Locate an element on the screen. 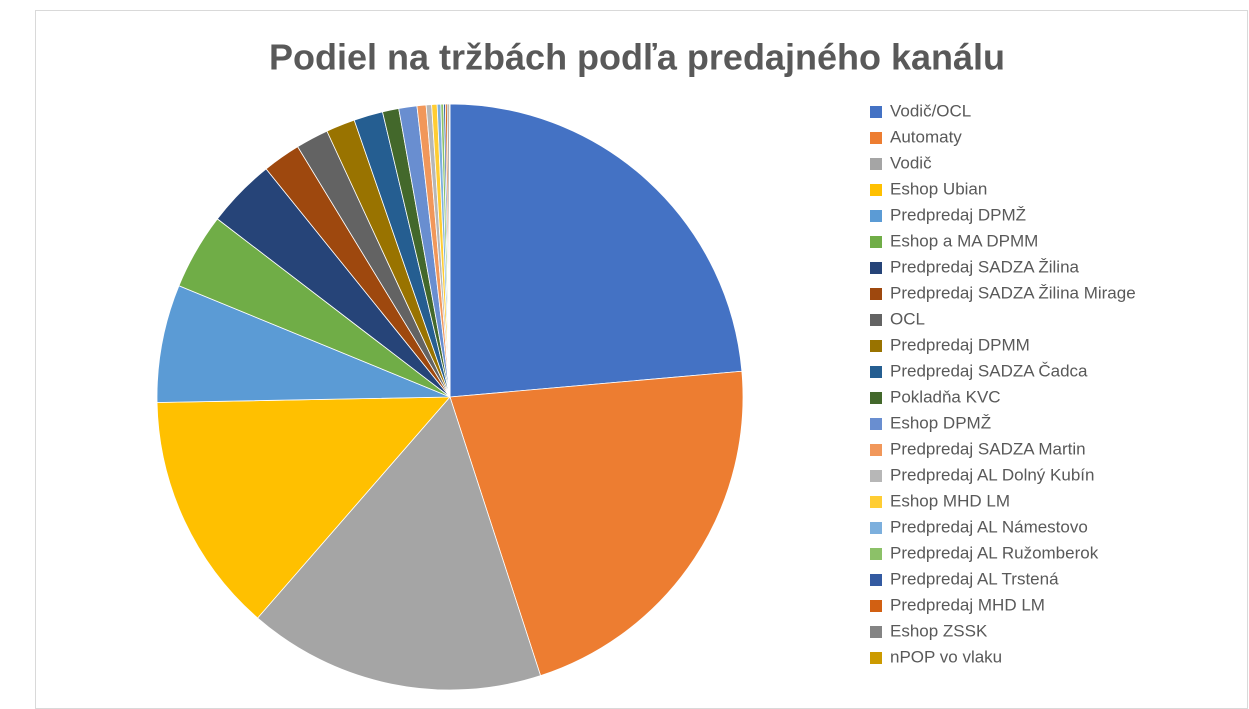  legend-label: Pokladňa KVC is located at coordinates (945, 396).